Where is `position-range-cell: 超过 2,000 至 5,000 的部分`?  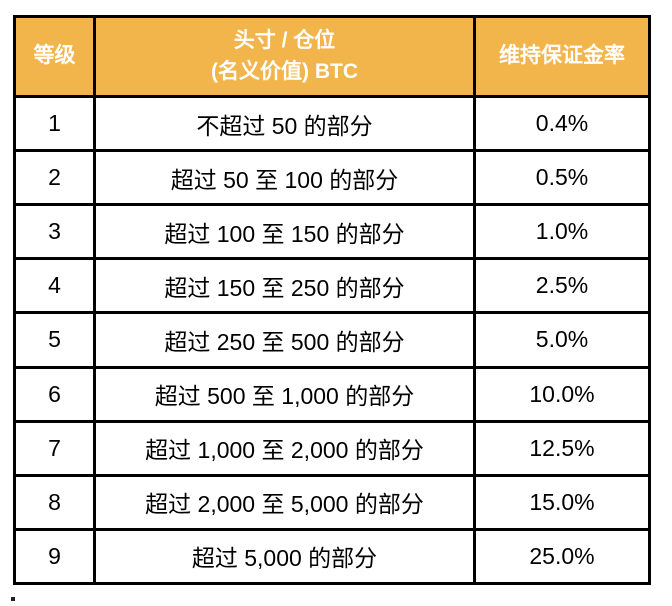 position-range-cell: 超过 2,000 至 5,000 的部分 is located at coordinates (284, 502).